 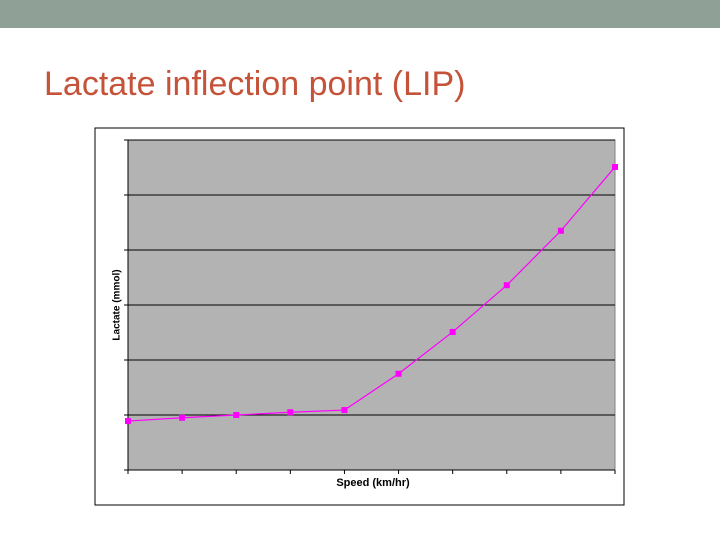 I want to click on slide-title: Lactate inflection point (LIP), so click(x=254, y=84).